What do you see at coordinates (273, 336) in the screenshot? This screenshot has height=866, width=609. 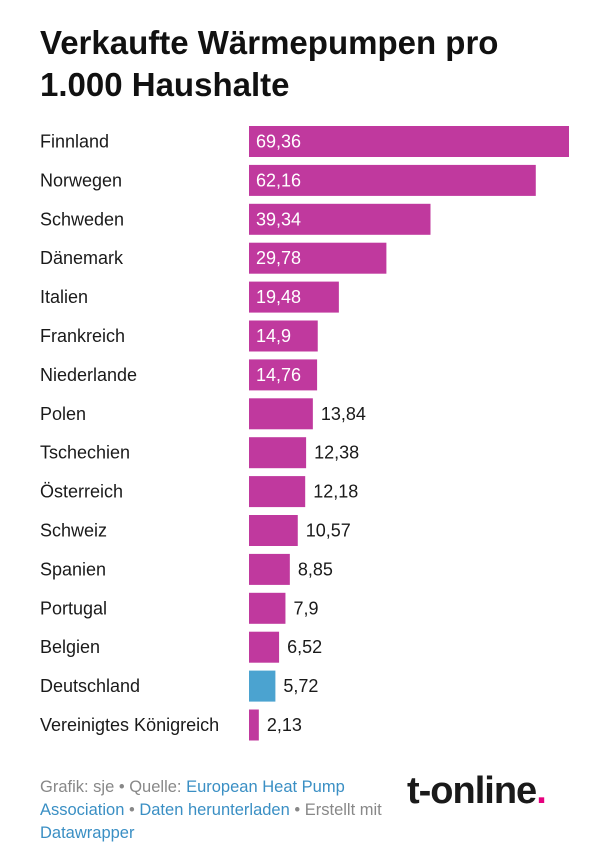 I see `value-label: 14,9` at bounding box center [273, 336].